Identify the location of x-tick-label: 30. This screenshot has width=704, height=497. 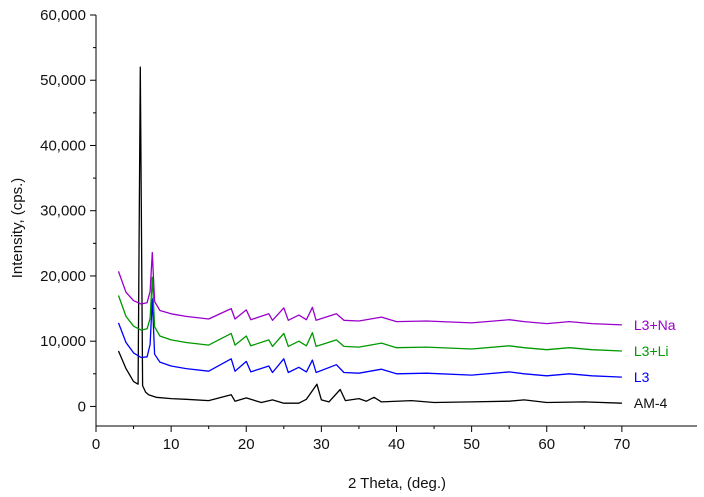
(321, 444).